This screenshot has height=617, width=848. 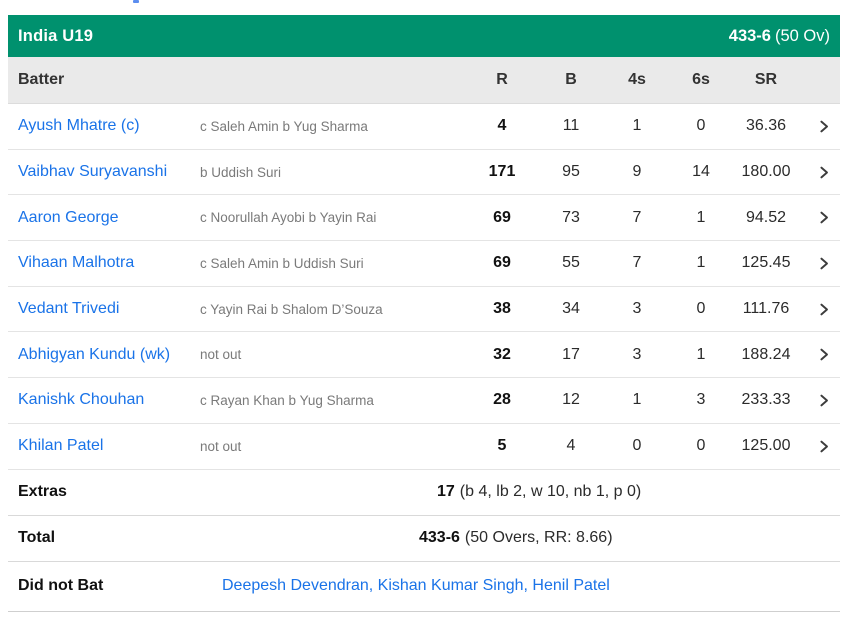 What do you see at coordinates (502, 309) in the screenshot?
I see `runs-value: 38` at bounding box center [502, 309].